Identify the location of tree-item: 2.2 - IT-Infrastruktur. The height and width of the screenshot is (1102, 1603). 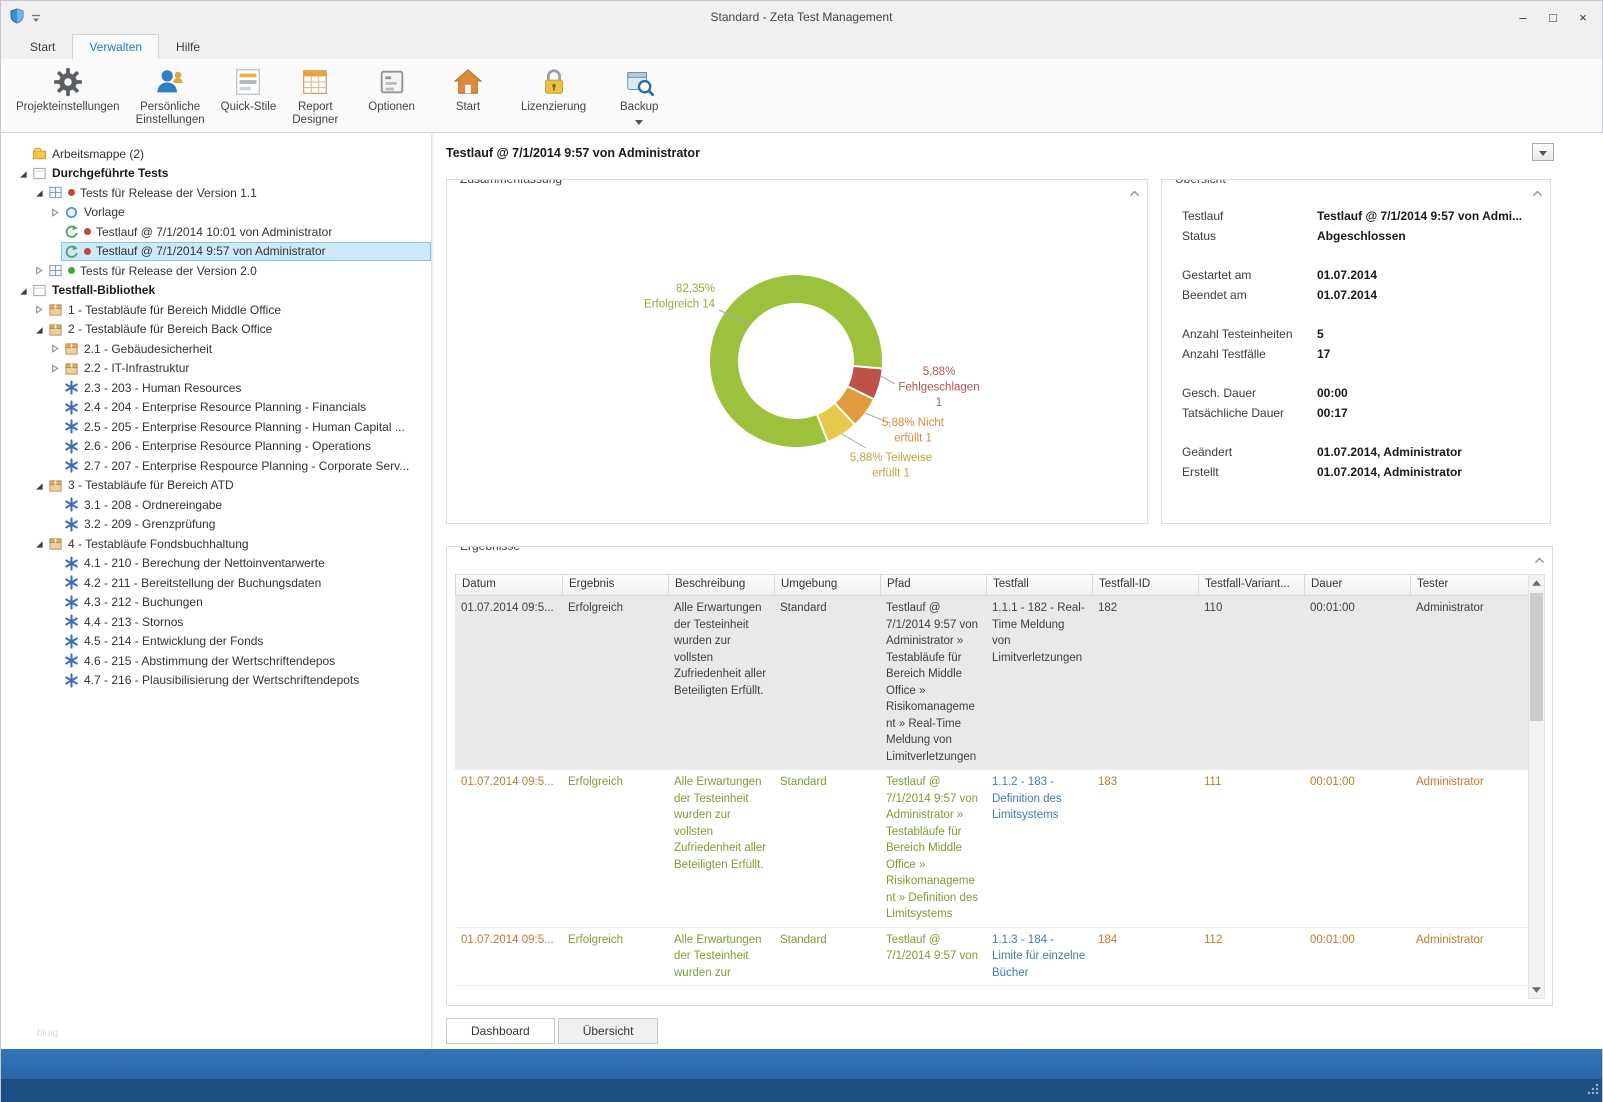
(216, 369).